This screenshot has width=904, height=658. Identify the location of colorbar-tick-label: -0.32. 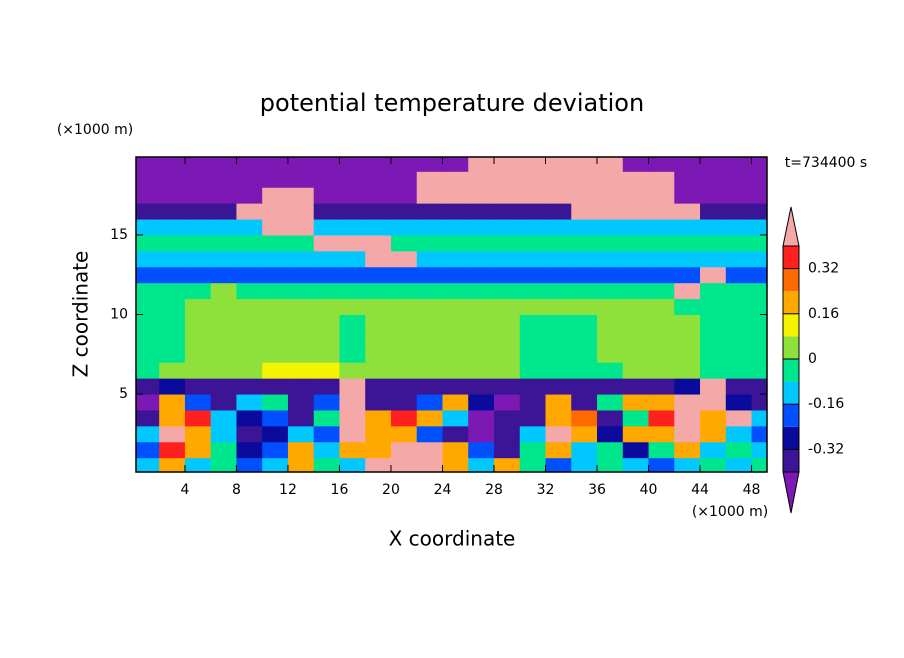
(826, 449).